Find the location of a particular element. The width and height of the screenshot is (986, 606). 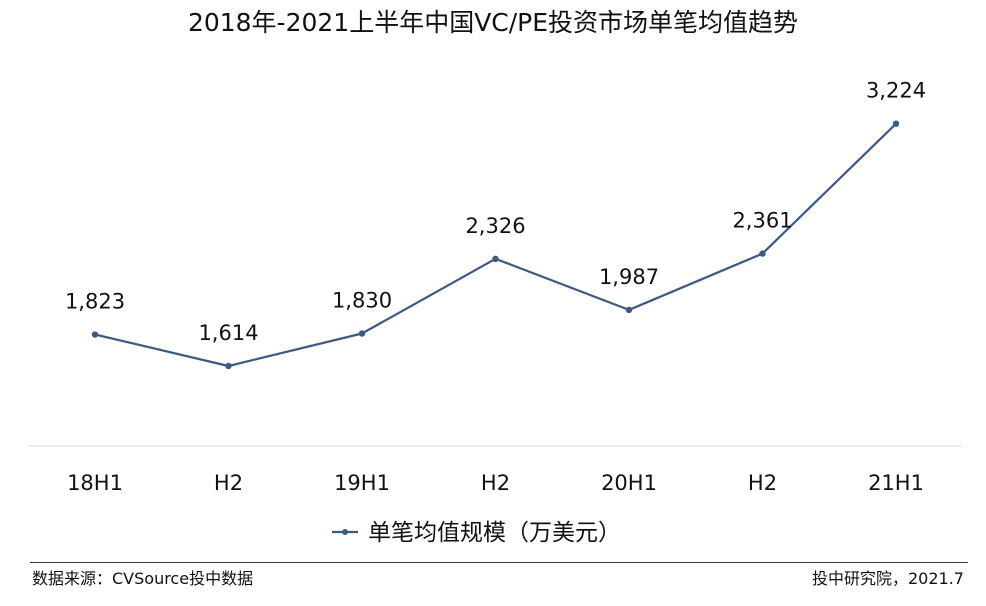

footer-divider is located at coordinates (499, 562).